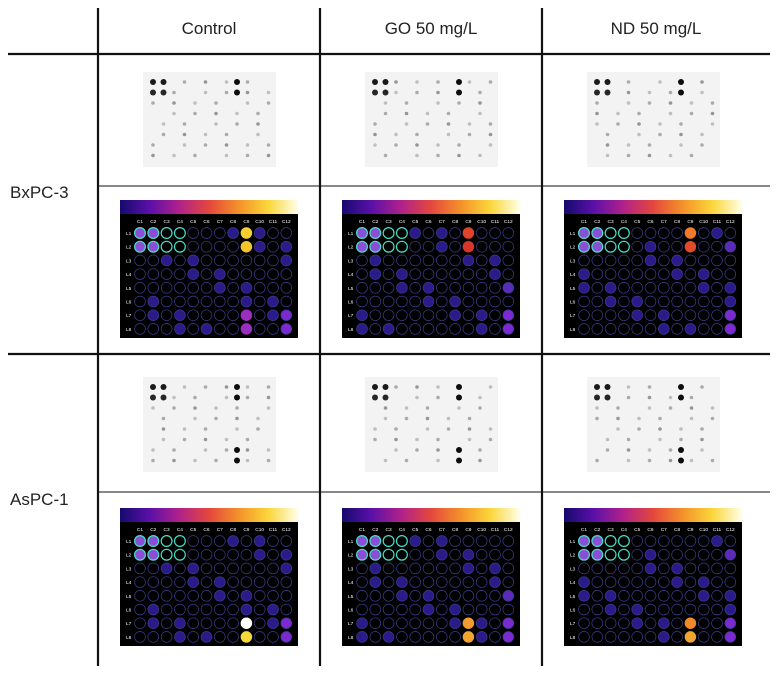  Describe the element at coordinates (573, 583) in the screenshot. I see `grid-row-label: L4` at that location.